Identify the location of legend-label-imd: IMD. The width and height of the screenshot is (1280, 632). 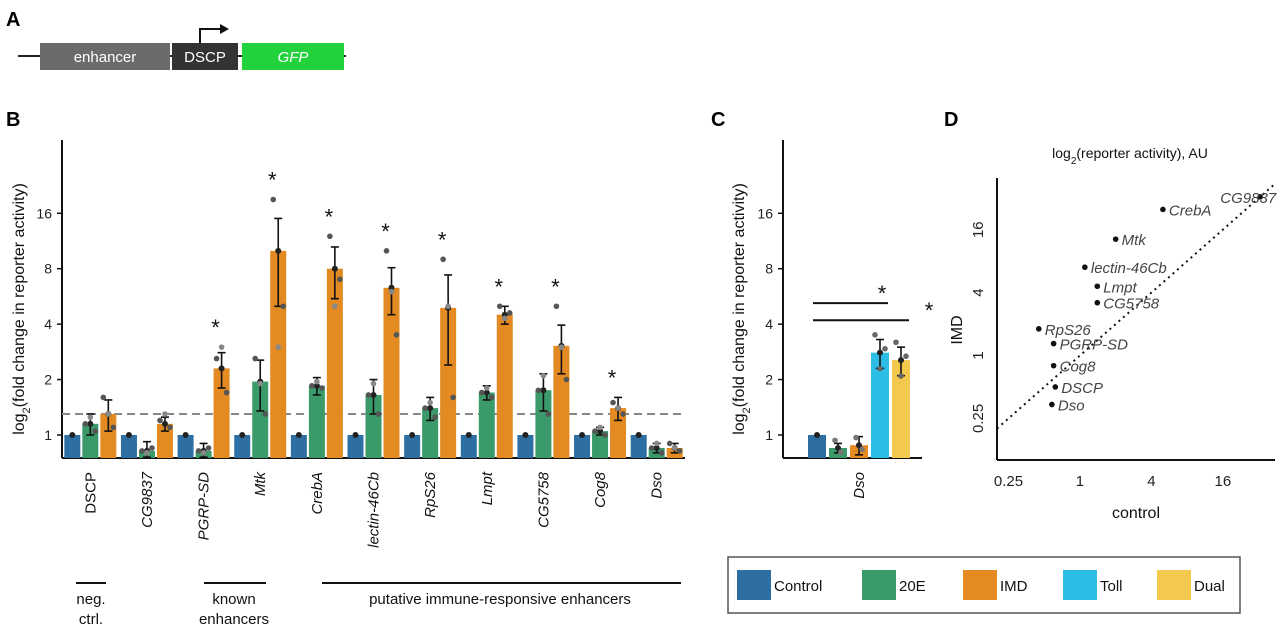
(1014, 586).